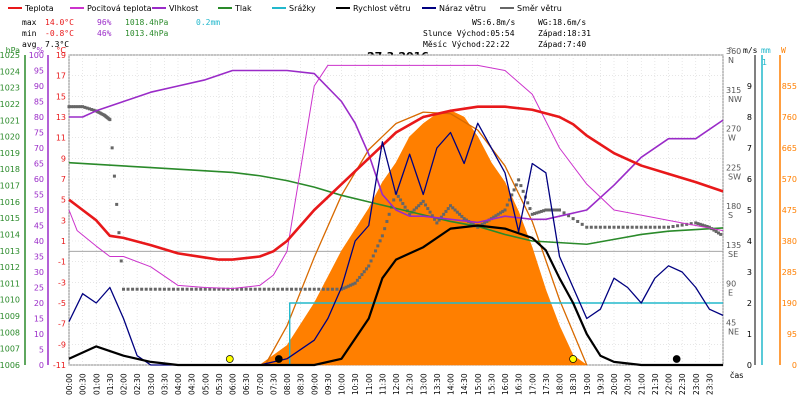 Image resolution: width=800 pixels, height=400 pixels. I want to click on humidity-axis-tick: 5, so click(41, 350).